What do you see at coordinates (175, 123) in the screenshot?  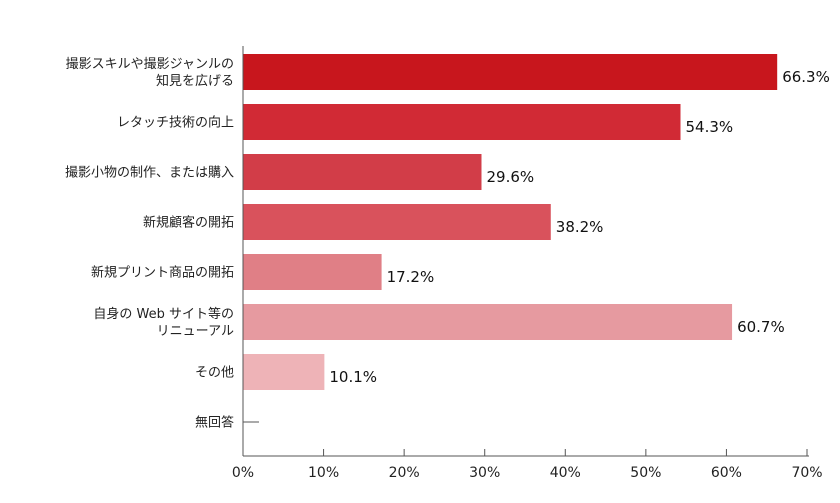 I see `category-label-1-0: レタッチ技術の向上` at bounding box center [175, 123].